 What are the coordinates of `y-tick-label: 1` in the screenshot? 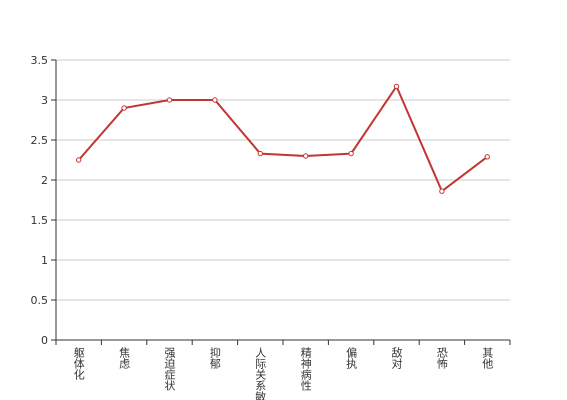 It's located at (44, 260).